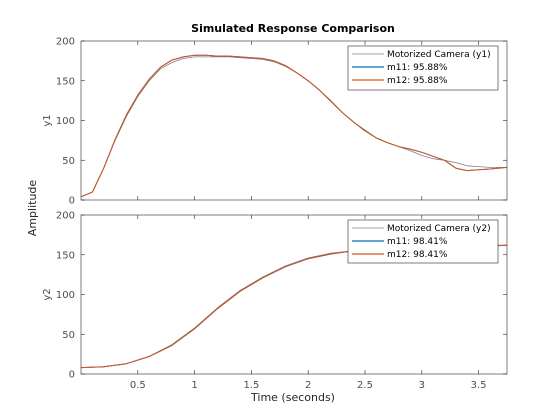  I want to click on legend-entry-label: Motorized Camera (y1), so click(439, 55).